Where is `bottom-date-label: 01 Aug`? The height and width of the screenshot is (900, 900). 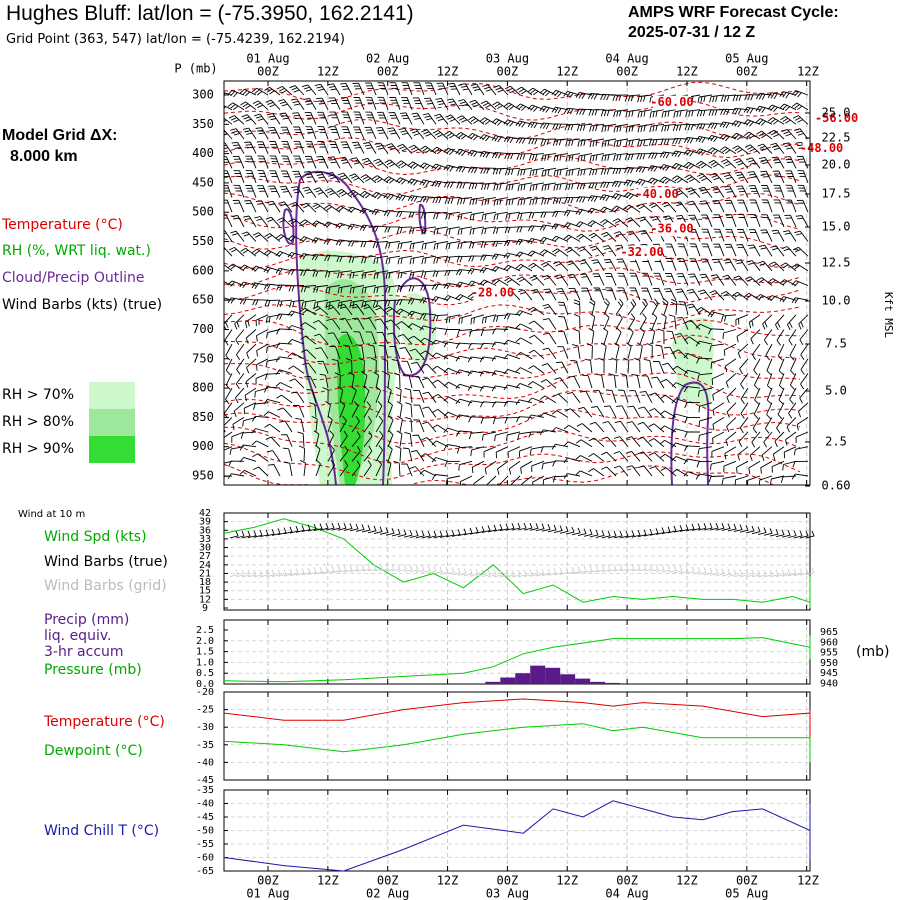 bottom-date-label: 01 Aug is located at coordinates (267, 893).